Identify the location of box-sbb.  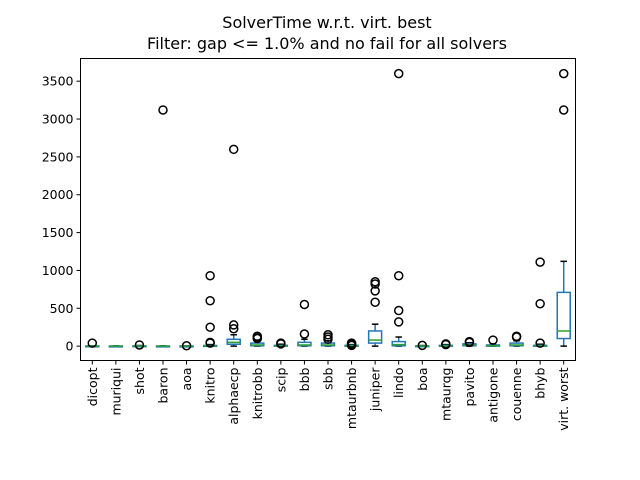
(328, 338).